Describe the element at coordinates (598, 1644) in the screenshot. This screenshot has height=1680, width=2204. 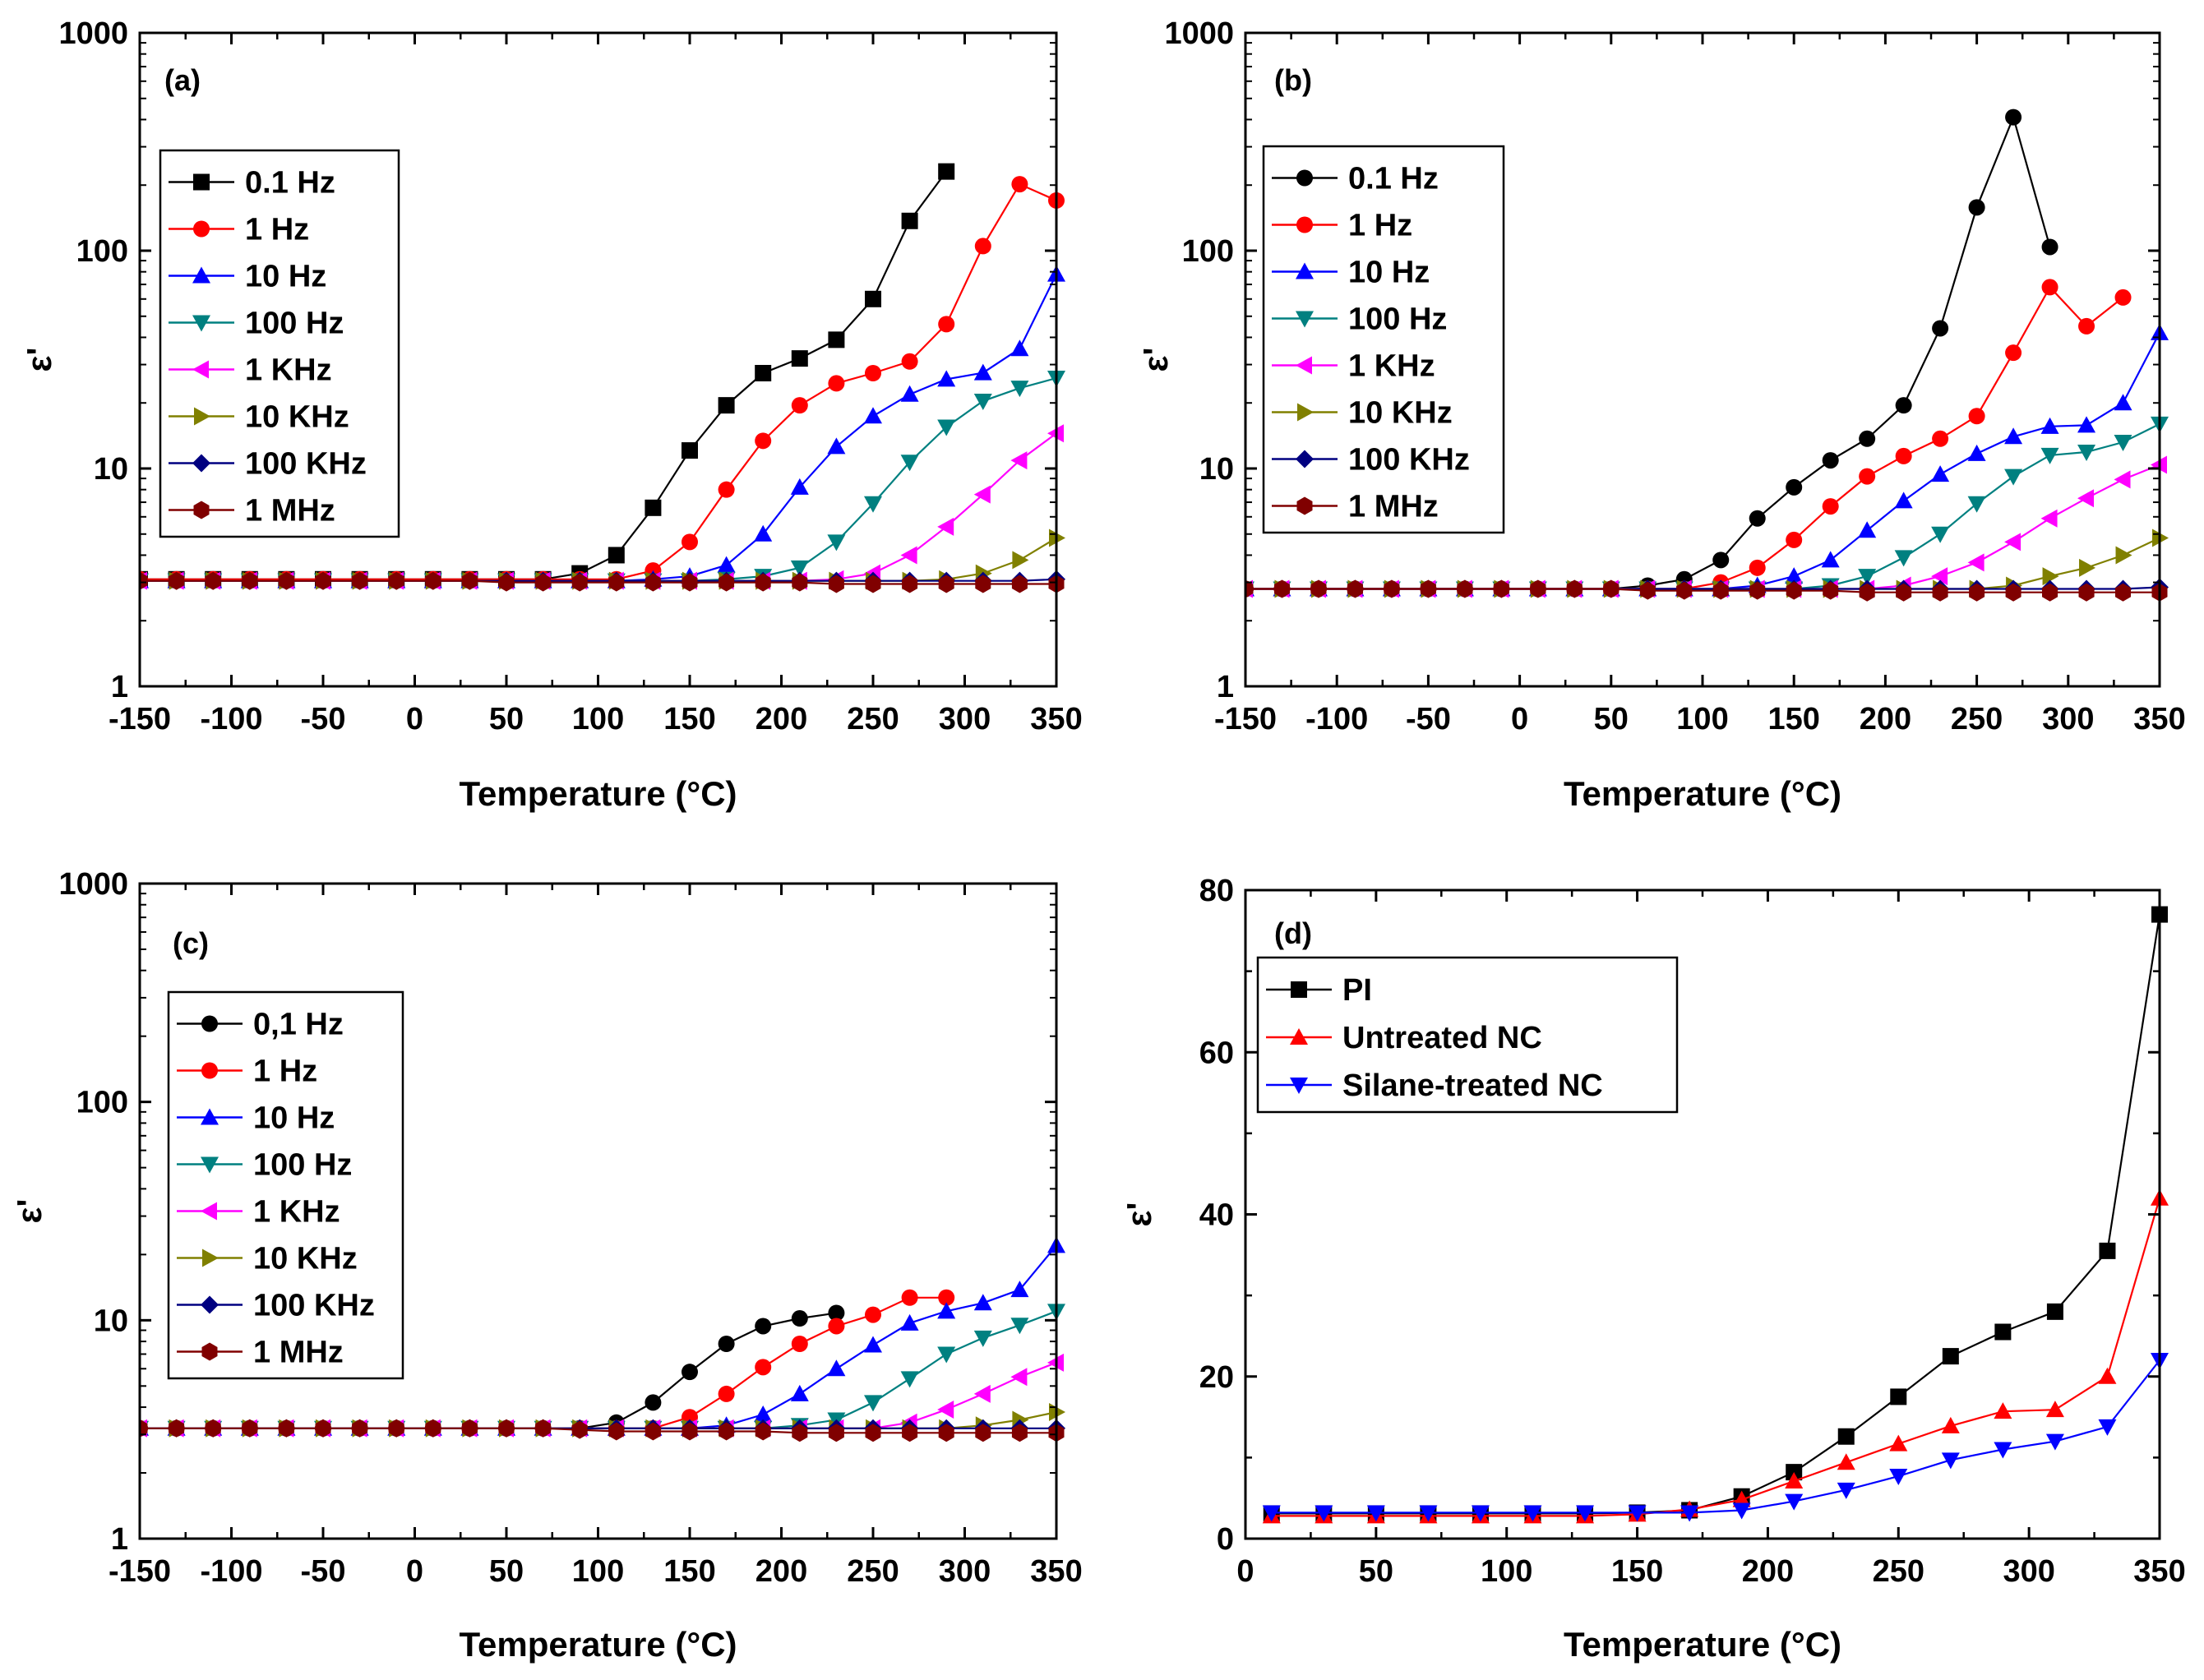
I see `x-axis-label: Temperature (°C)` at that location.